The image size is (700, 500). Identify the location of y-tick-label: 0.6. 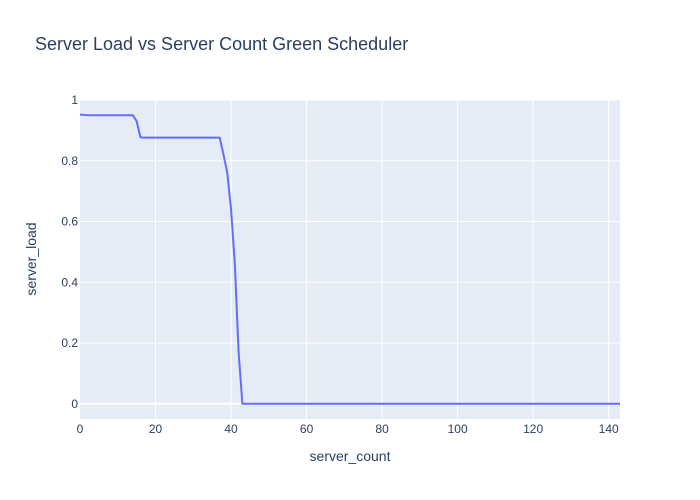
(69, 222).